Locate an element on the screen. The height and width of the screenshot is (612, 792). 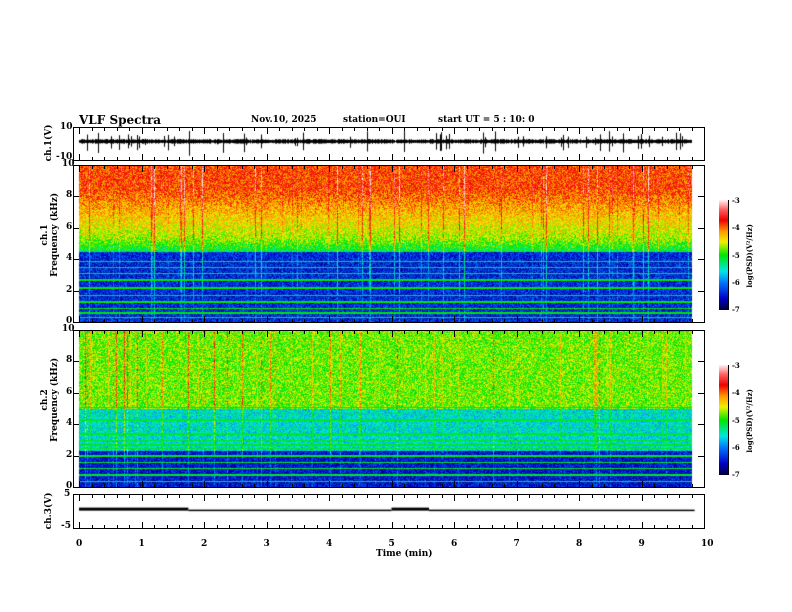
ch1-spectrogram-ylabel: ch.1 Frequency (kHz) is located at coordinates (50, 235).